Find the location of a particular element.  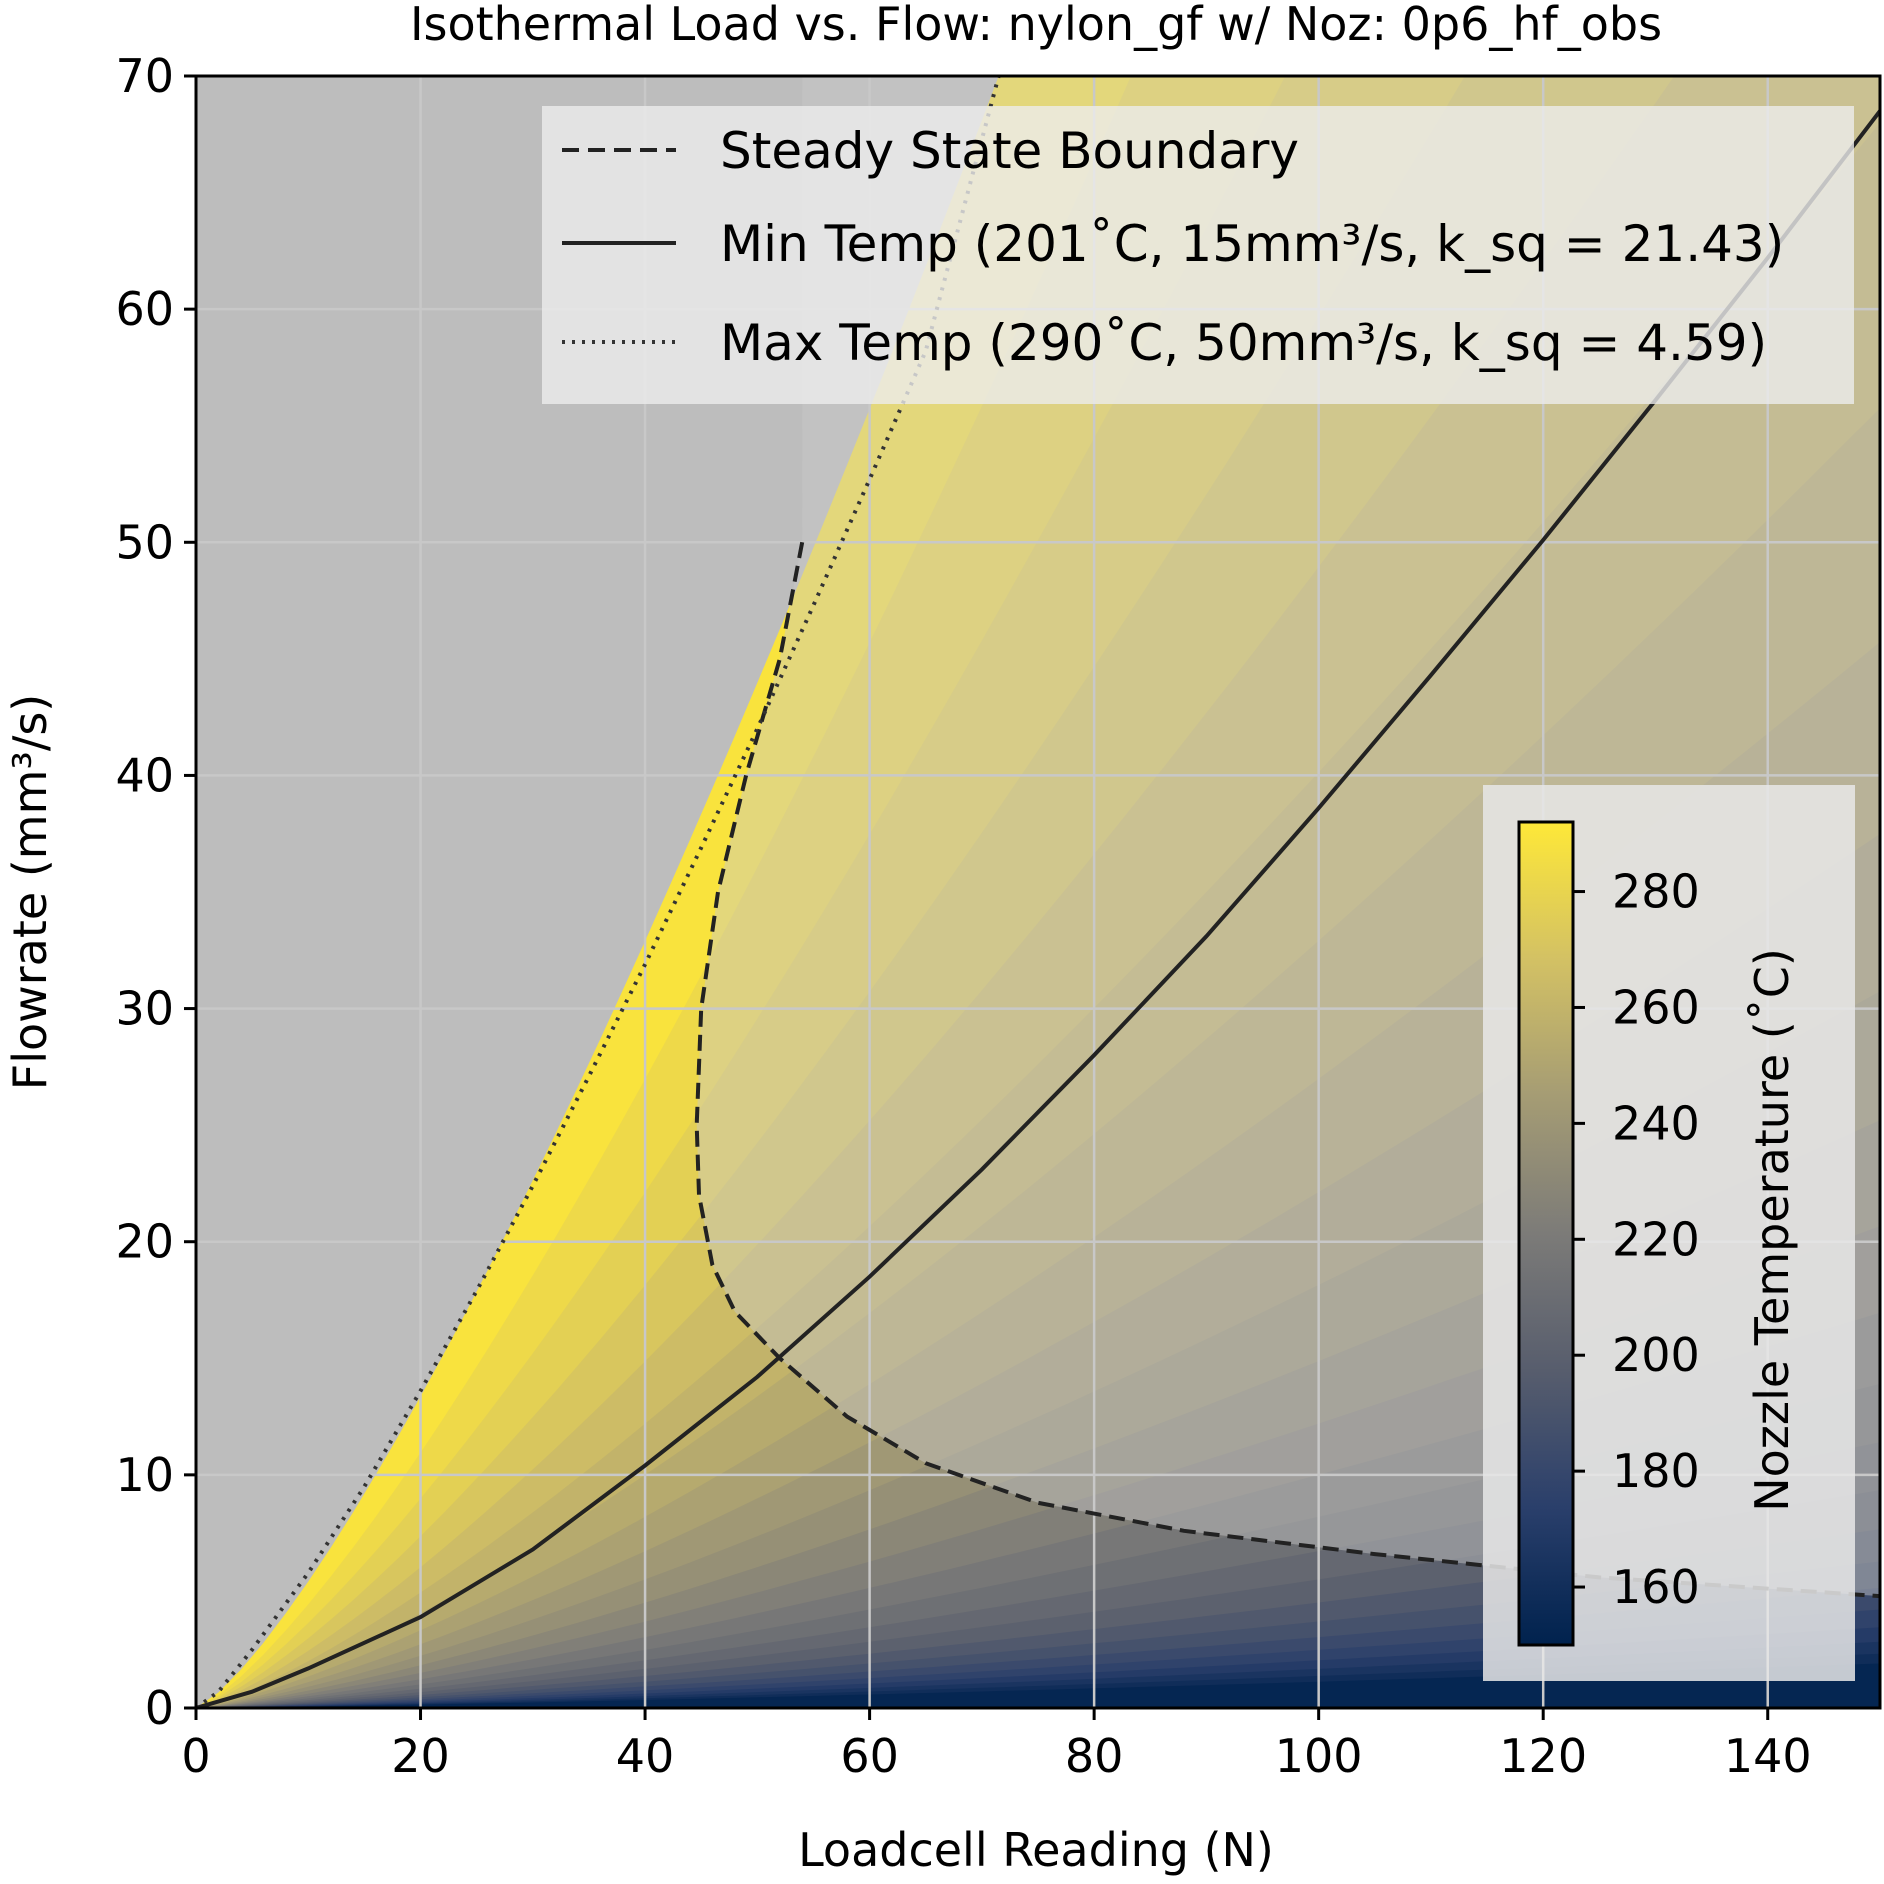

legend-label-min-temp: Min Temp (201˚C, 15mm³/s, k_sq = 21.43) is located at coordinates (1252, 244).